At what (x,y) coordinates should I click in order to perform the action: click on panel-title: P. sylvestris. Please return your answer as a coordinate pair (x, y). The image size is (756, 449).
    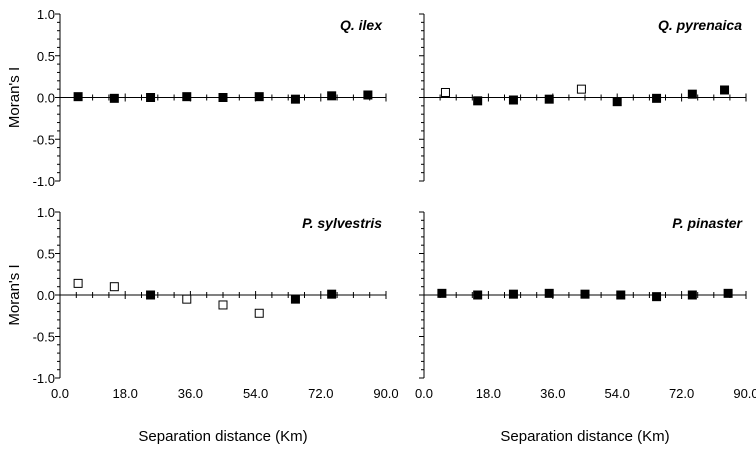
    Looking at the image, I should click on (342, 223).